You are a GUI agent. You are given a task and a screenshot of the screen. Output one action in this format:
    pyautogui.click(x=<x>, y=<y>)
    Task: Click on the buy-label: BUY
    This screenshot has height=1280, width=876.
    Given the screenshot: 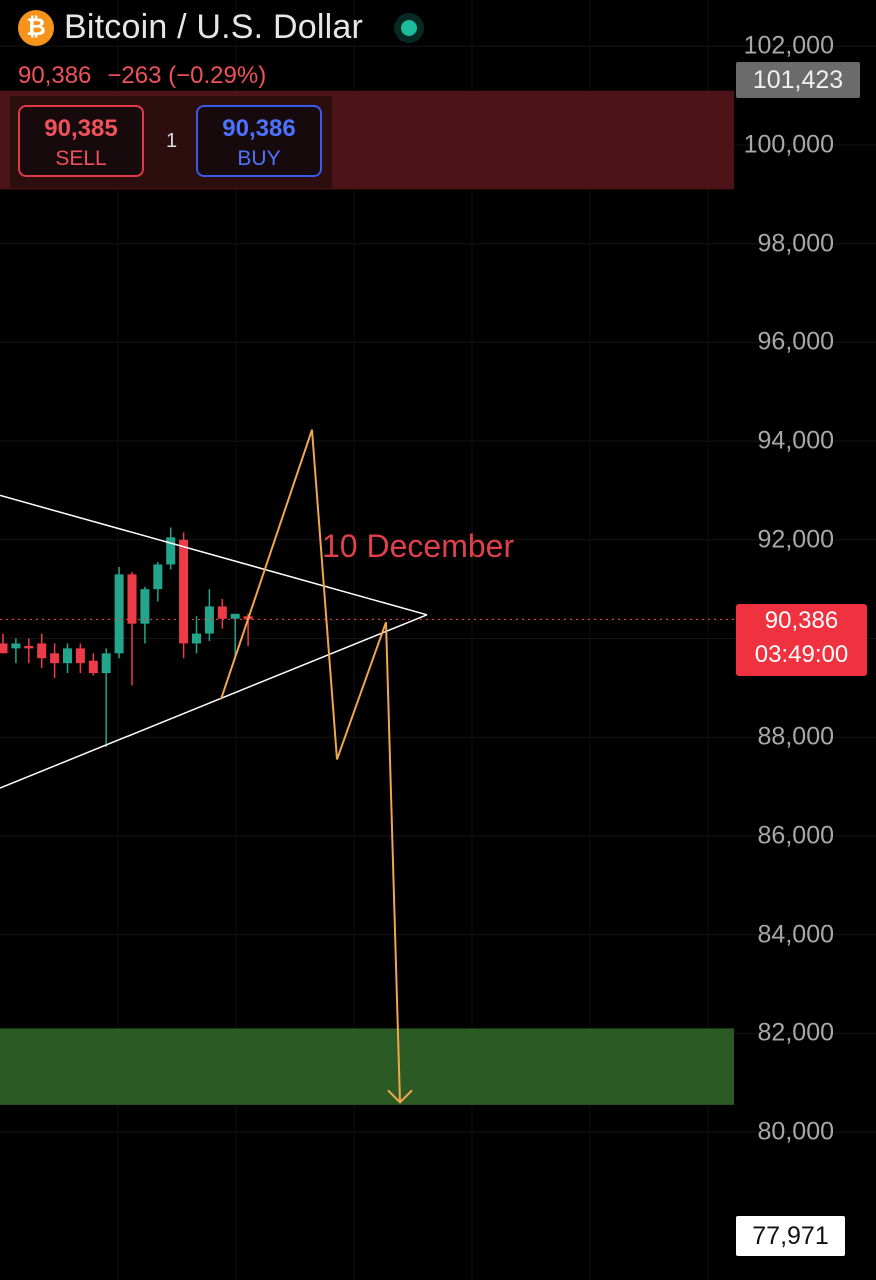 What is the action you would take?
    pyautogui.click(x=259, y=158)
    